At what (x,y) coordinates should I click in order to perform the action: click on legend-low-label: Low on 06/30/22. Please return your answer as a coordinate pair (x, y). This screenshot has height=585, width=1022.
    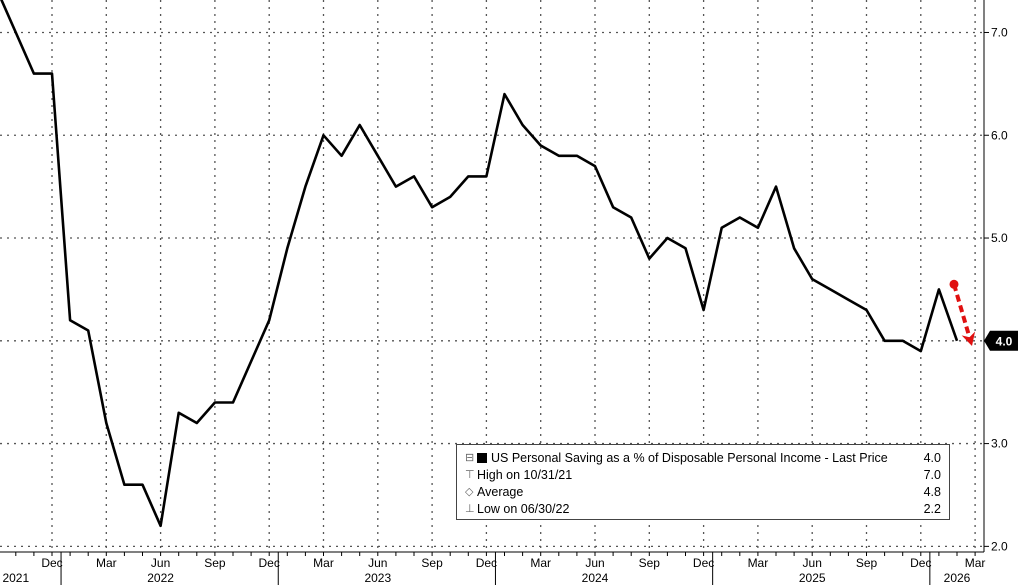
    Looking at the image, I should click on (523, 509).